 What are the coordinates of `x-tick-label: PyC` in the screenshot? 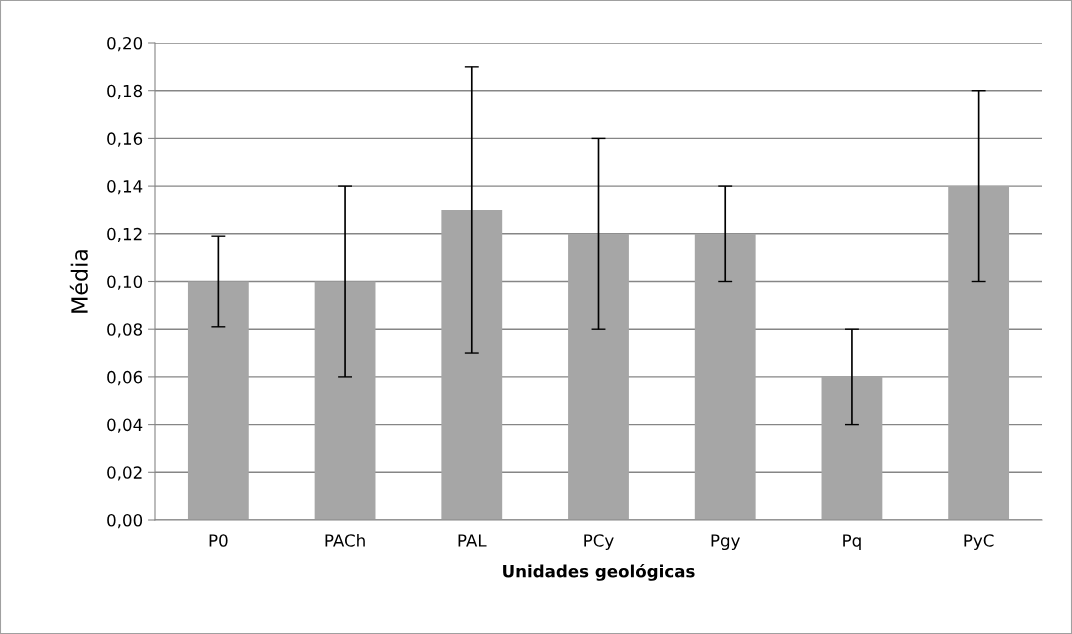 It's located at (979, 542).